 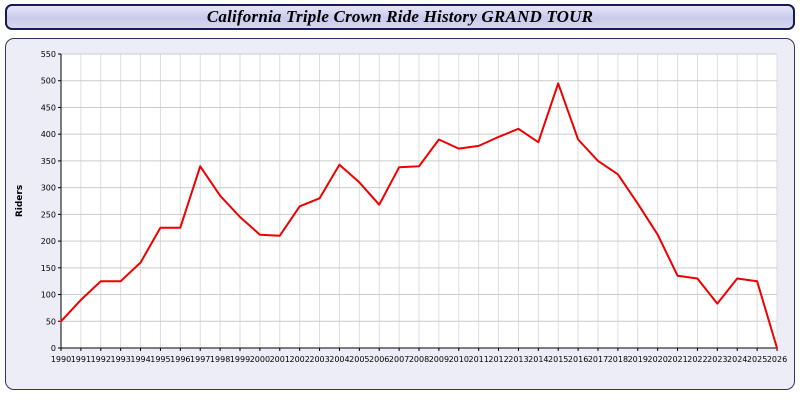 What do you see at coordinates (120, 359) in the screenshot?
I see `svg-text: 1993` at bounding box center [120, 359].